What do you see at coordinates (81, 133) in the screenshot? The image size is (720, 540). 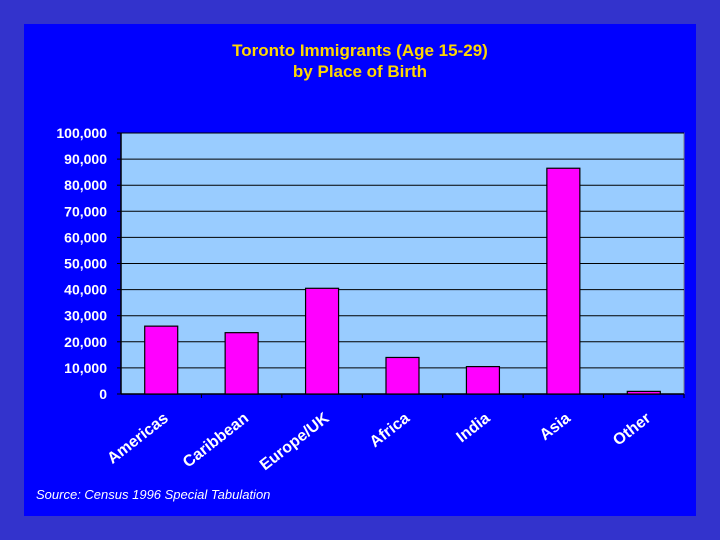 I see `y-tick-label: 100,000` at bounding box center [81, 133].